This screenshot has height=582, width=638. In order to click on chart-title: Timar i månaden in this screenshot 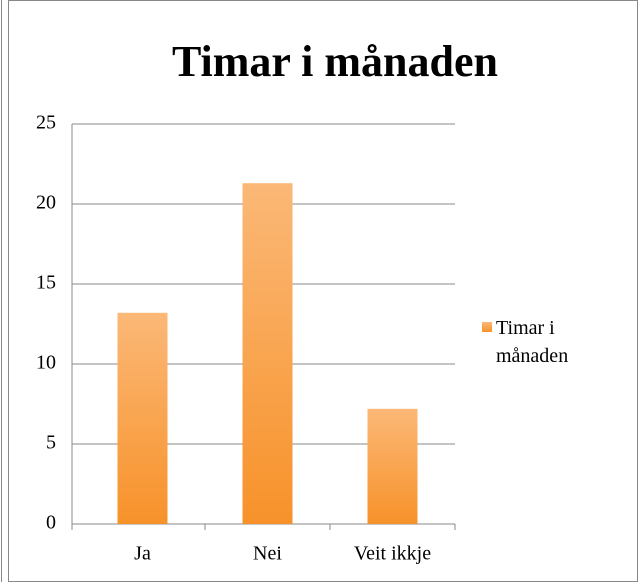, I will do `click(335, 61)`.